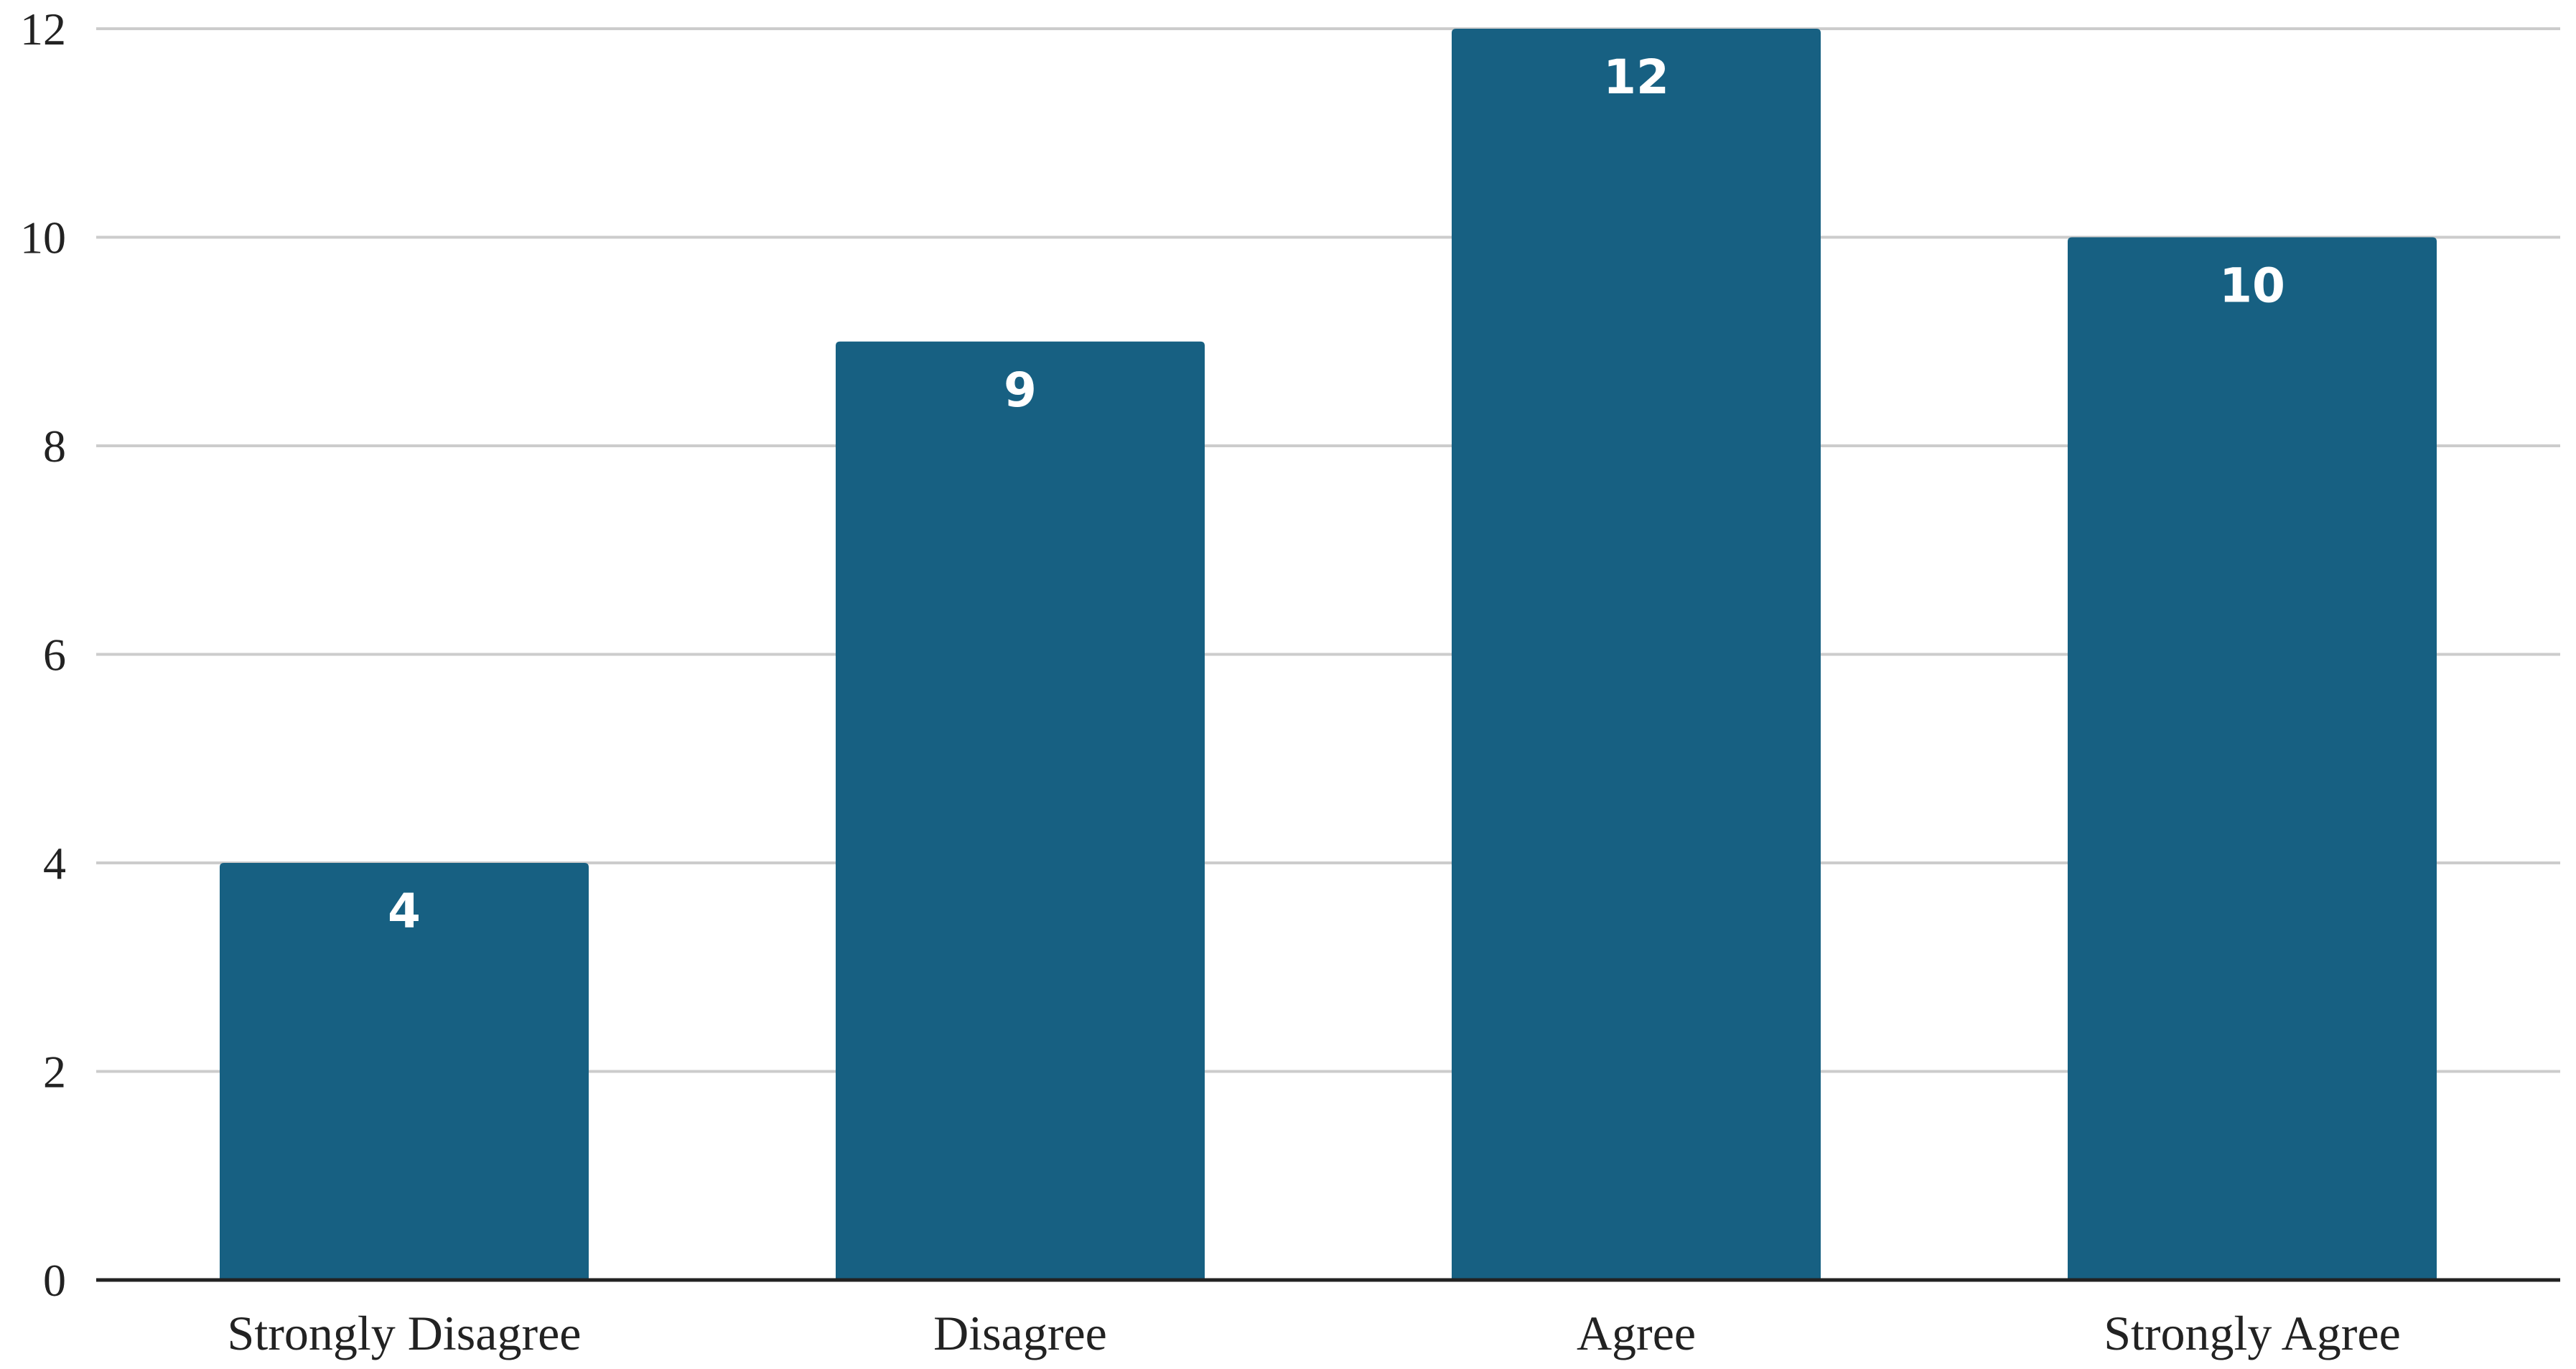 The image size is (2576, 1369). I want to click on x-category-label-strongly-disagree: Strongly Disagree, so click(405, 1333).